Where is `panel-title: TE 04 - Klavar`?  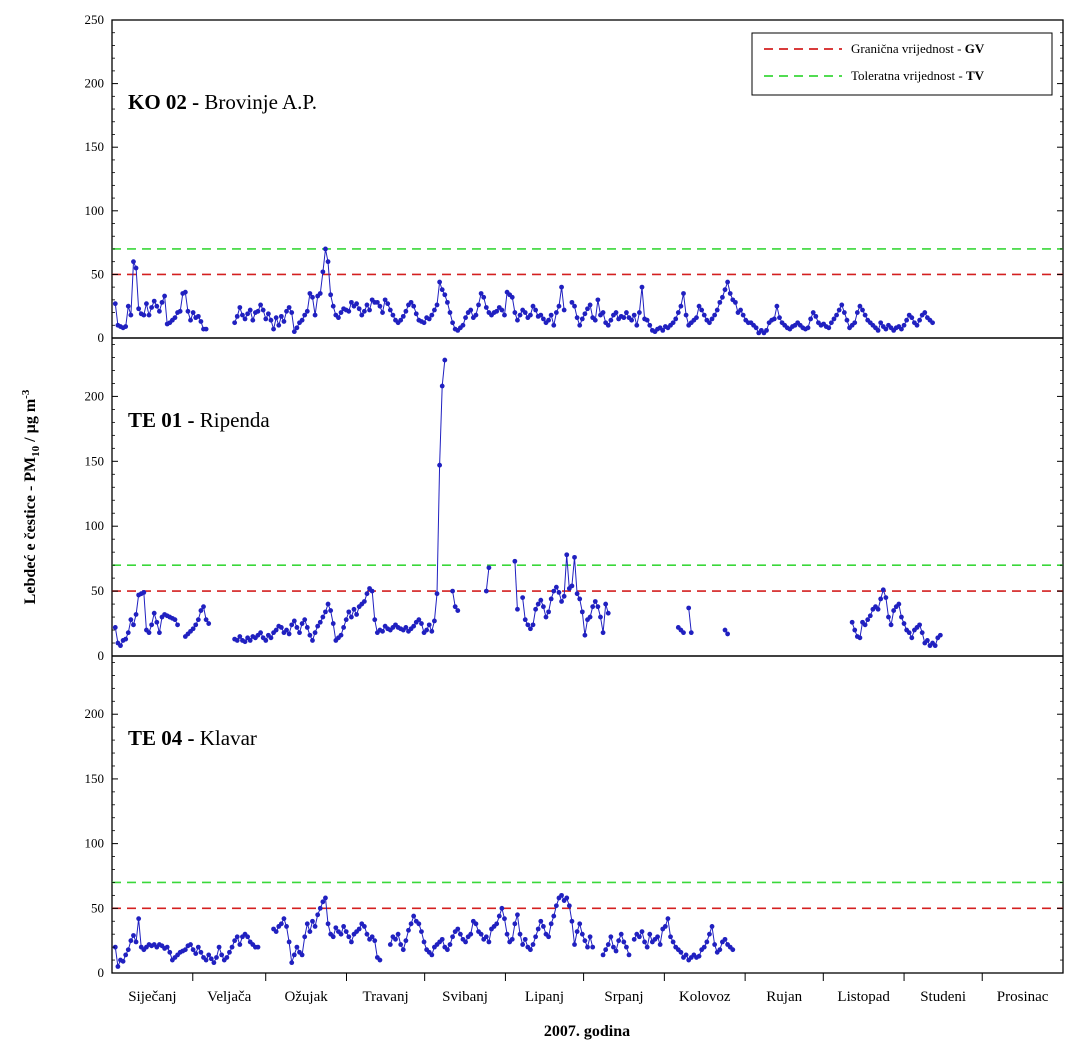 panel-title: TE 04 - Klavar is located at coordinates (192, 738).